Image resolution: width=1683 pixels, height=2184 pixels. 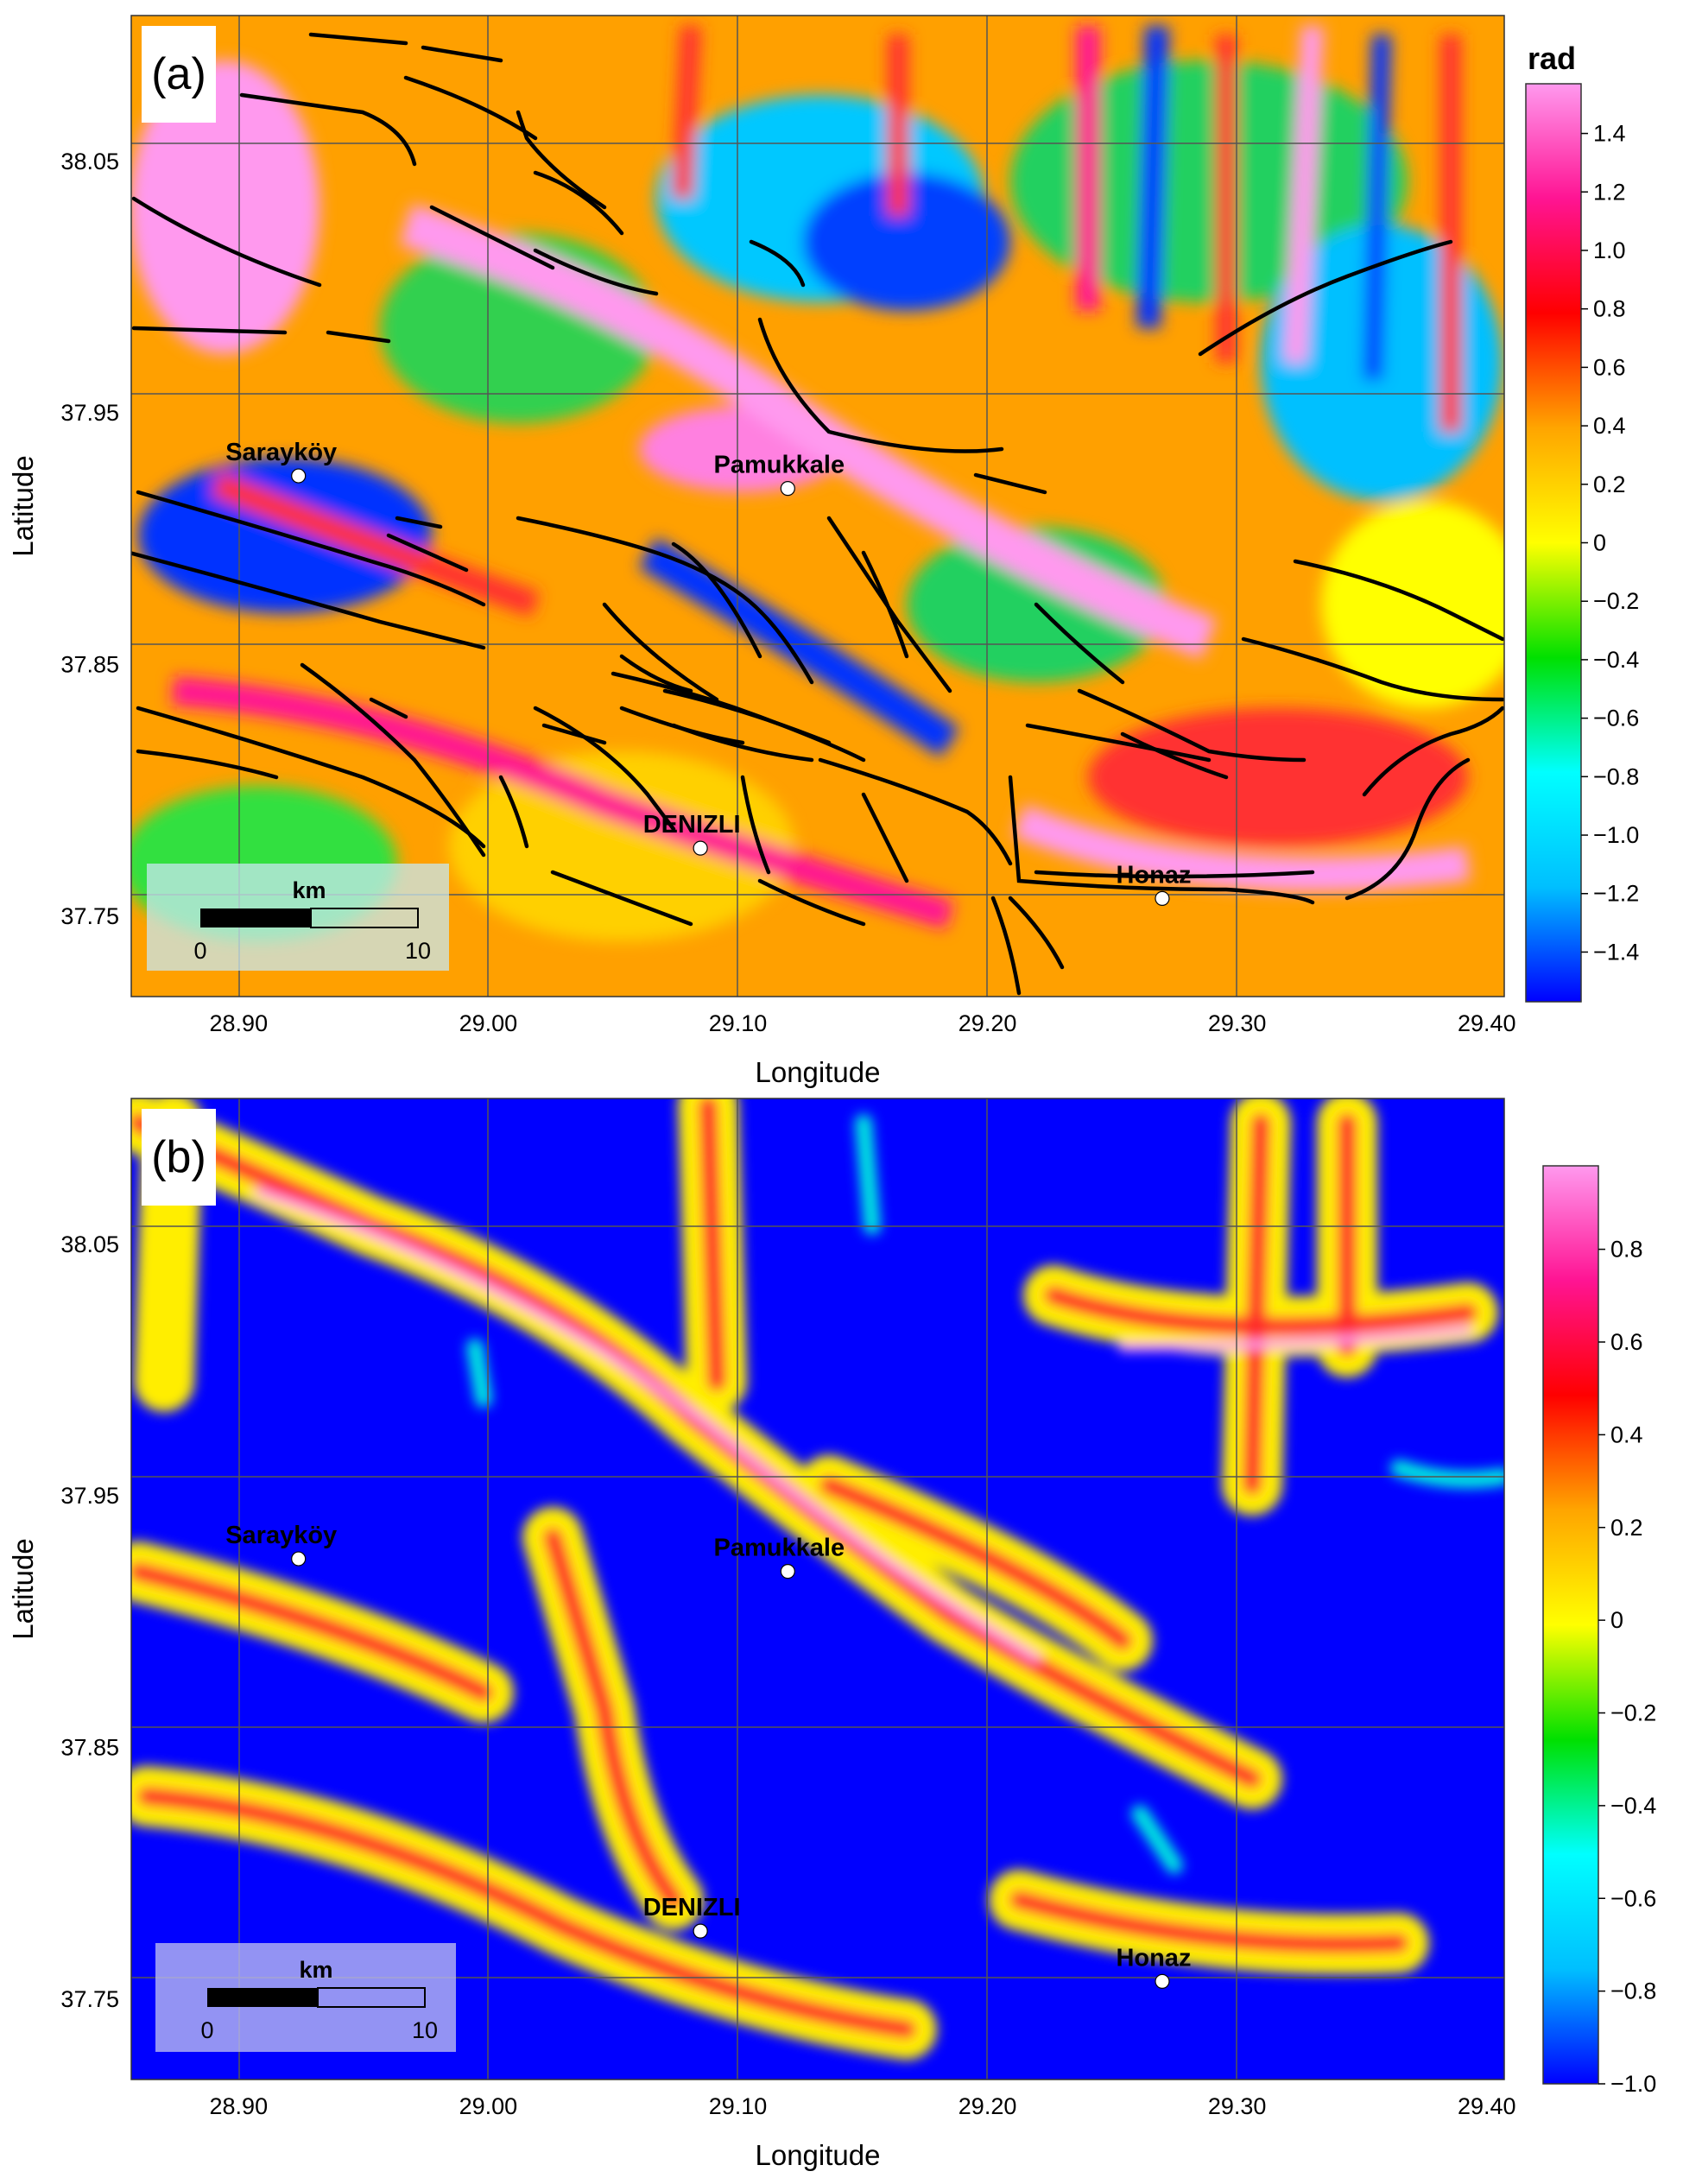 What do you see at coordinates (23, 1588) in the screenshot?
I see `y-axis-title-b: Latitude` at bounding box center [23, 1588].